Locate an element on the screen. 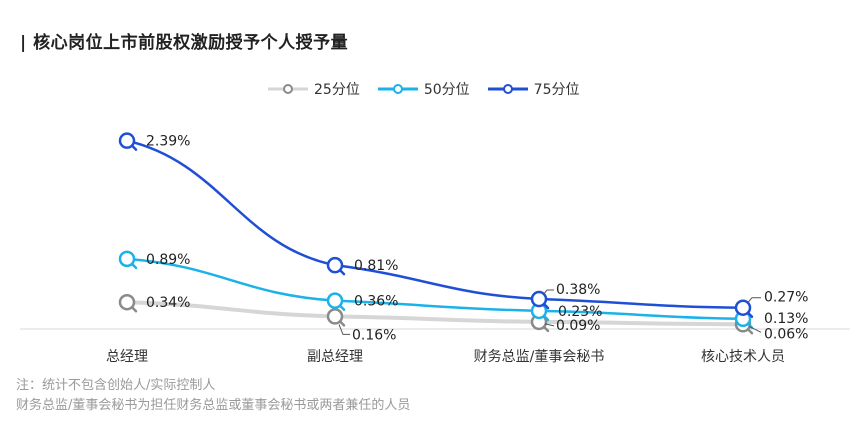  x-axis: 总经理 副总经理 财务总监/董事会秘书 核心技术人员 is located at coordinates (435, 346).